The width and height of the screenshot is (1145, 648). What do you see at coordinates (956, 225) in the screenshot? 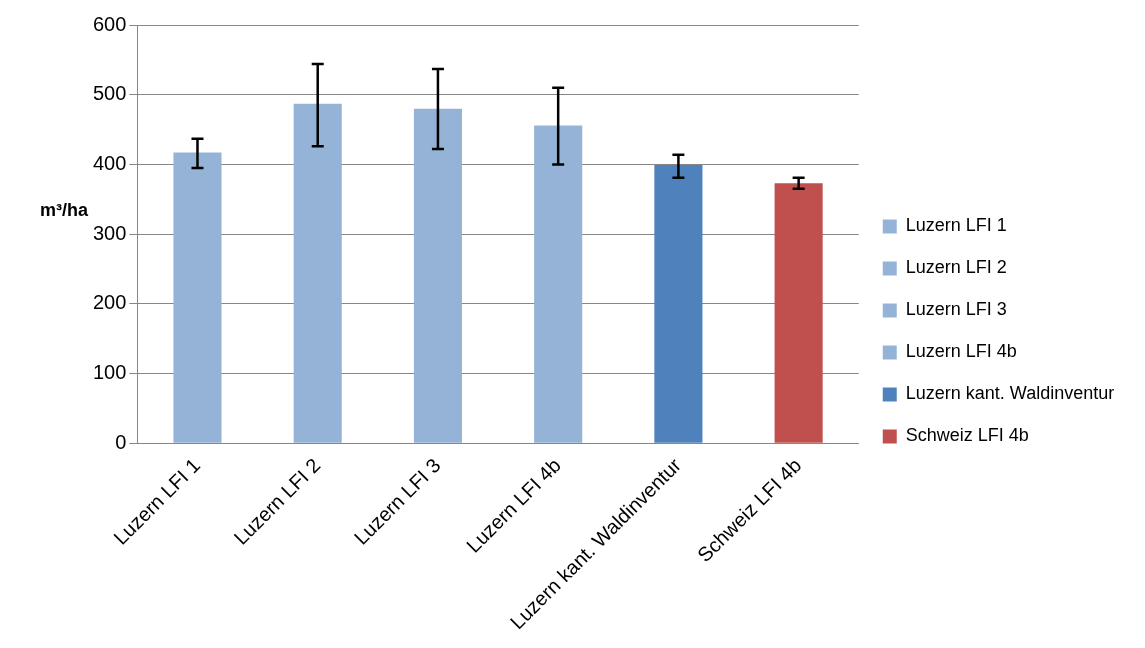
I see `legend-label: Luzern LFI 1` at bounding box center [956, 225].